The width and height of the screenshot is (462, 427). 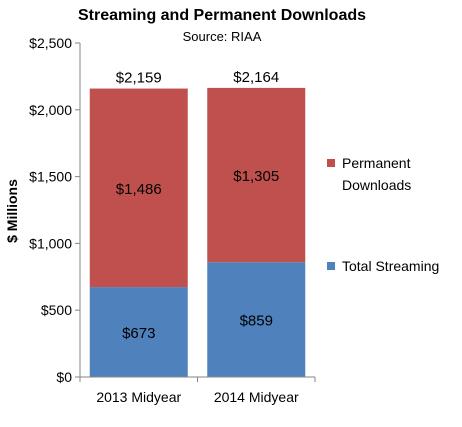 I want to click on chart-subtitle: Source: RIAA, so click(x=222, y=36).